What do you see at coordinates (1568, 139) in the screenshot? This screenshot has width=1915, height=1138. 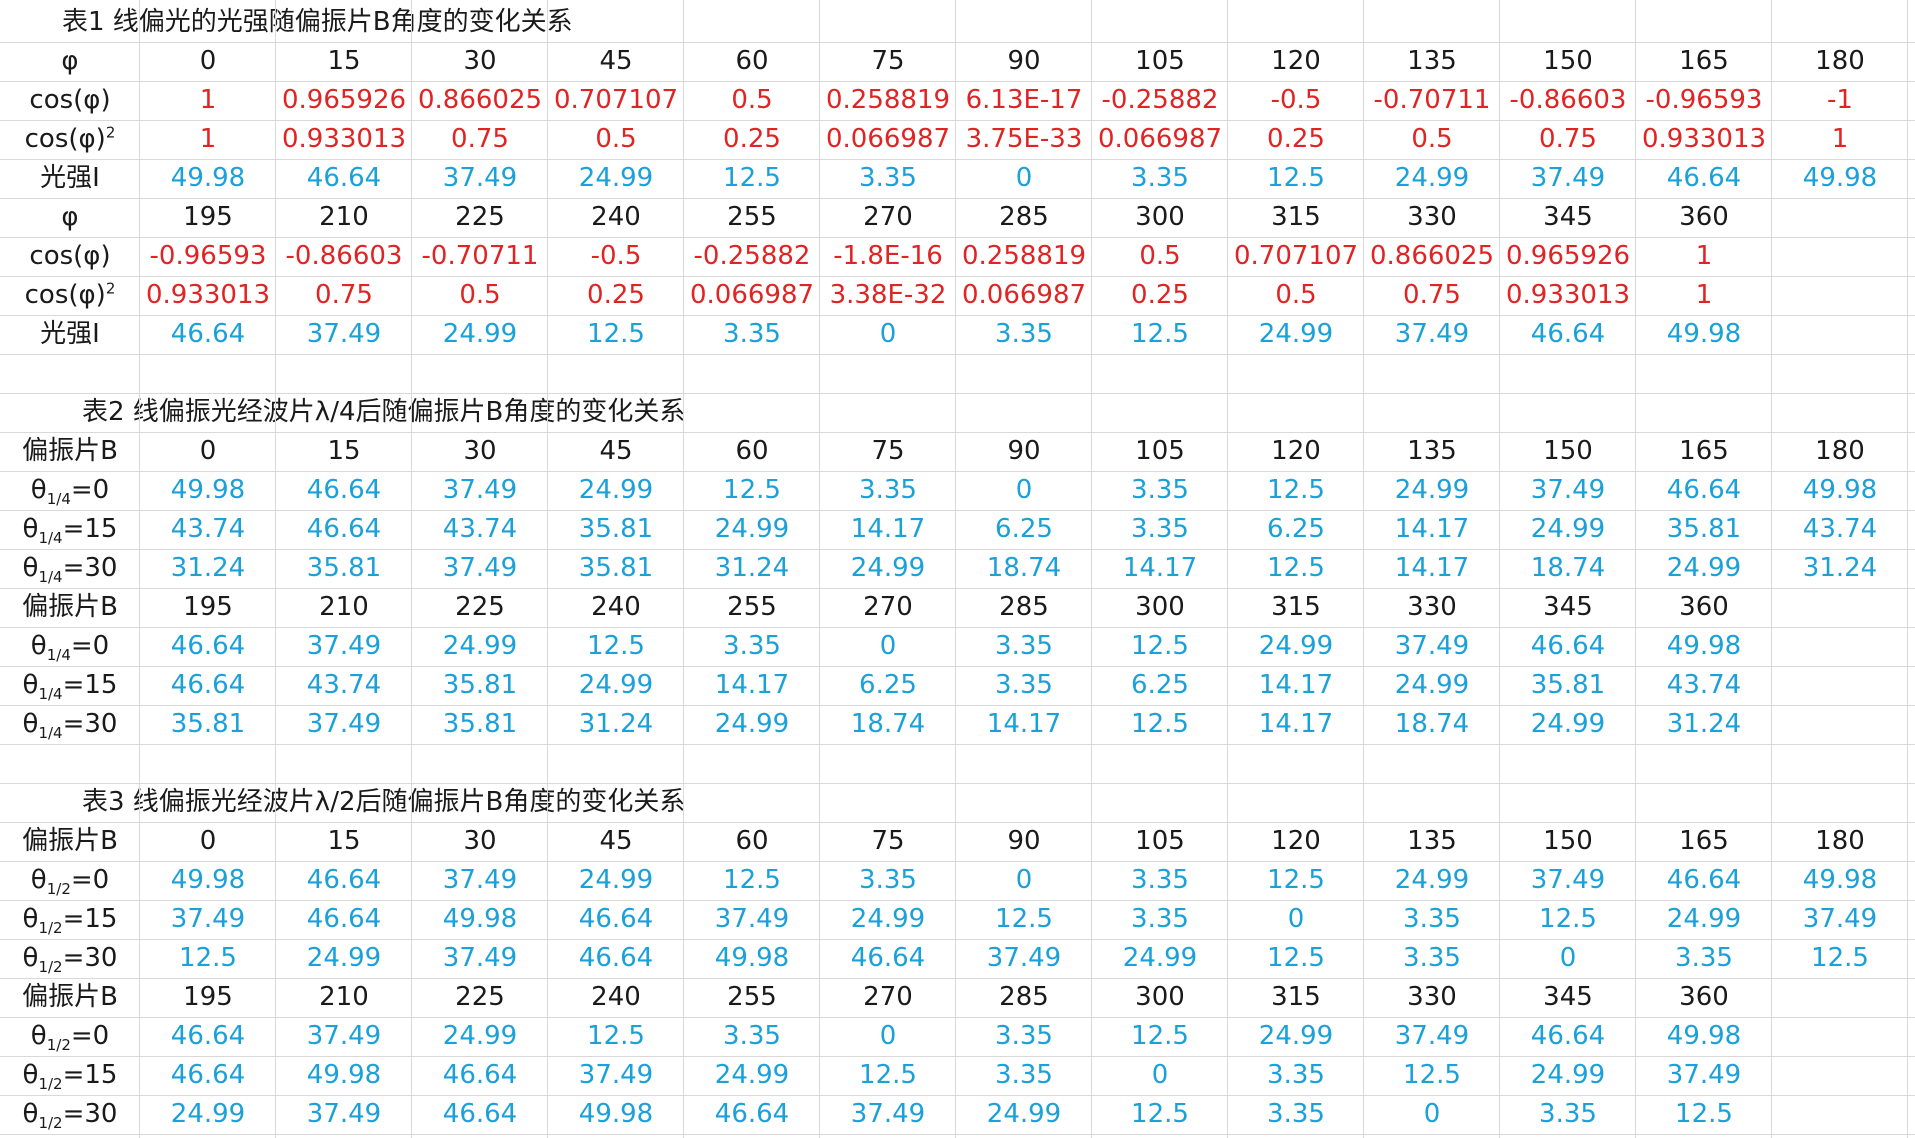 I see `cos-squared-cell: 0.75` at bounding box center [1568, 139].